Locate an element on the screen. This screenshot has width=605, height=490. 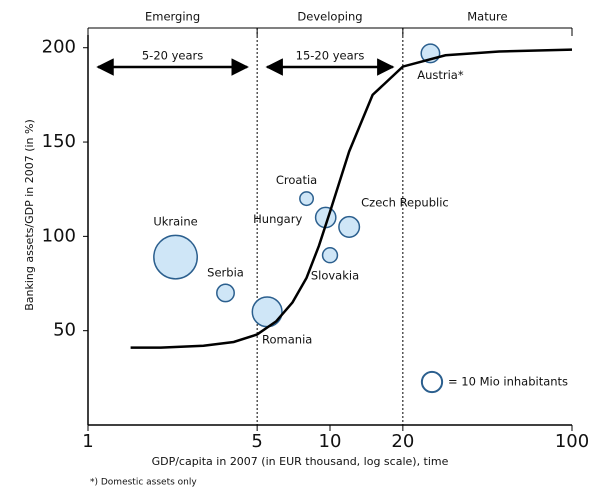
size-legend-label: = 10 Mio inhabitants is located at coordinates (508, 382).